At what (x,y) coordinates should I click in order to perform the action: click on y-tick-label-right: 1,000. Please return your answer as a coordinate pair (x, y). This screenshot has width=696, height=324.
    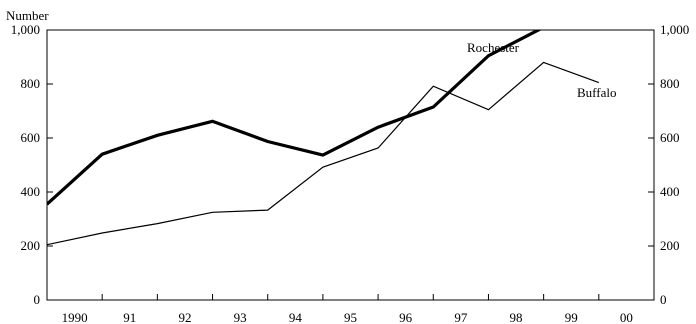
    Looking at the image, I should click on (674, 29).